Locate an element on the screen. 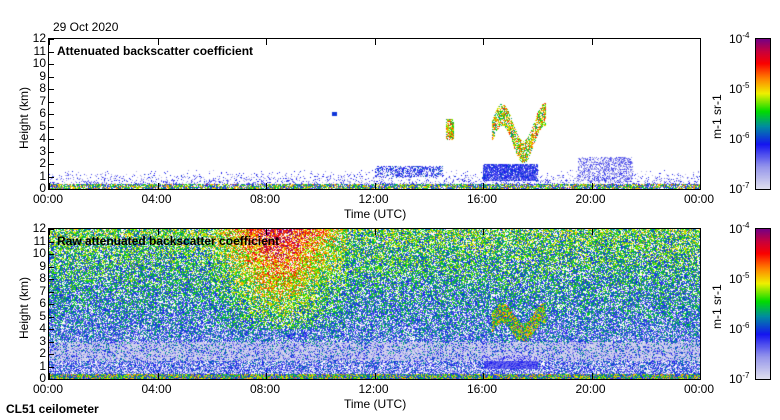 The image size is (780, 420). y-tick-label: 0 is located at coordinates (42, 188).